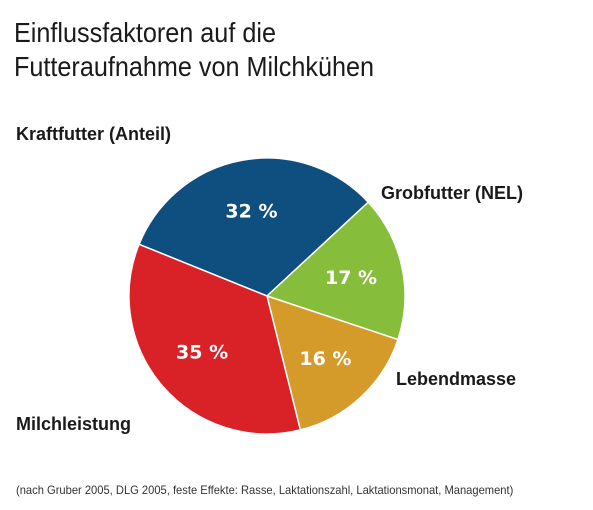  Describe the element at coordinates (351, 278) in the screenshot. I see `pie-value-label-grobfutter-nel: 17 %` at that location.